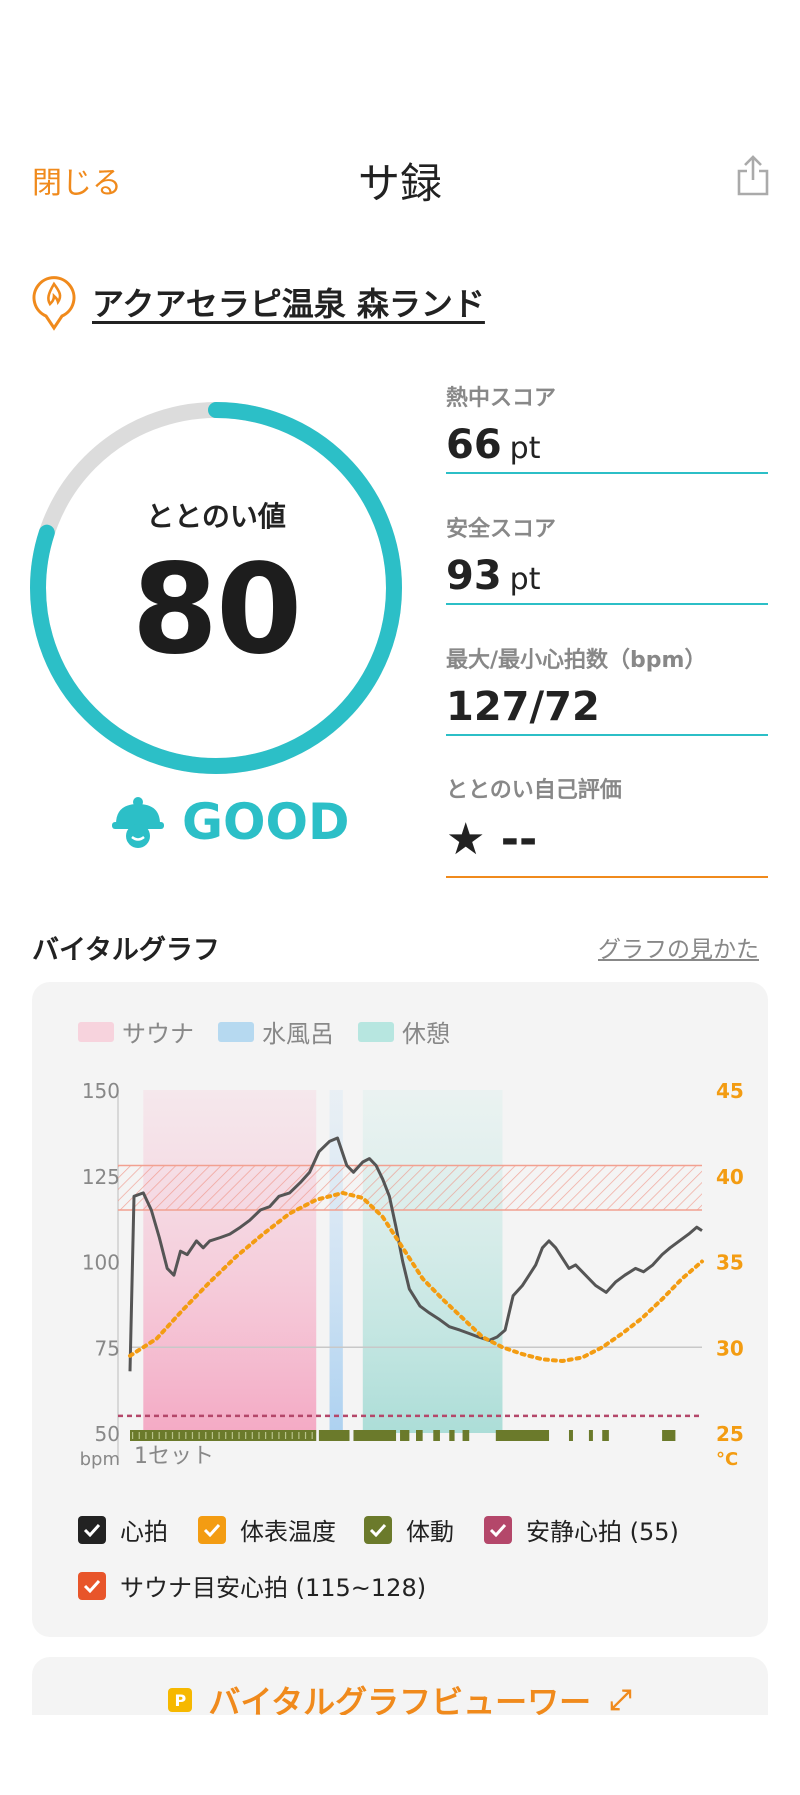  Describe the element at coordinates (410, 1188) in the screenshot. I see `sauna-target-band` at that location.